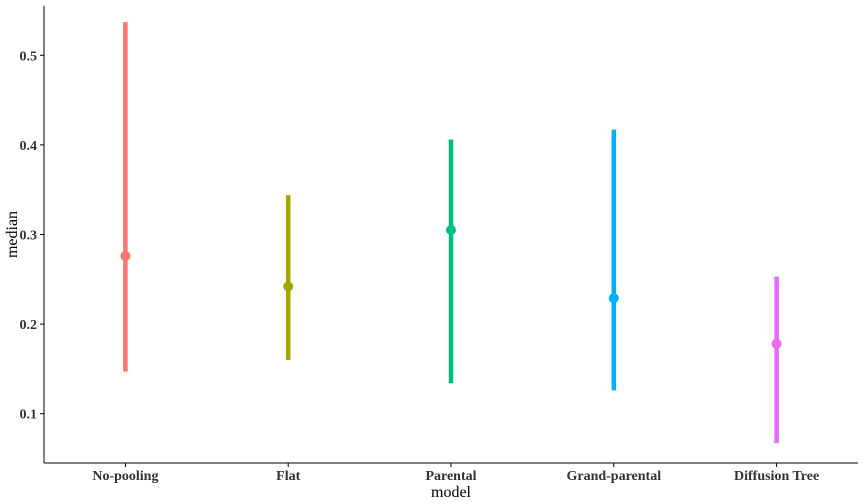 The width and height of the screenshot is (864, 504). I want to click on y-tick-label: 0.1, so click(29, 415).